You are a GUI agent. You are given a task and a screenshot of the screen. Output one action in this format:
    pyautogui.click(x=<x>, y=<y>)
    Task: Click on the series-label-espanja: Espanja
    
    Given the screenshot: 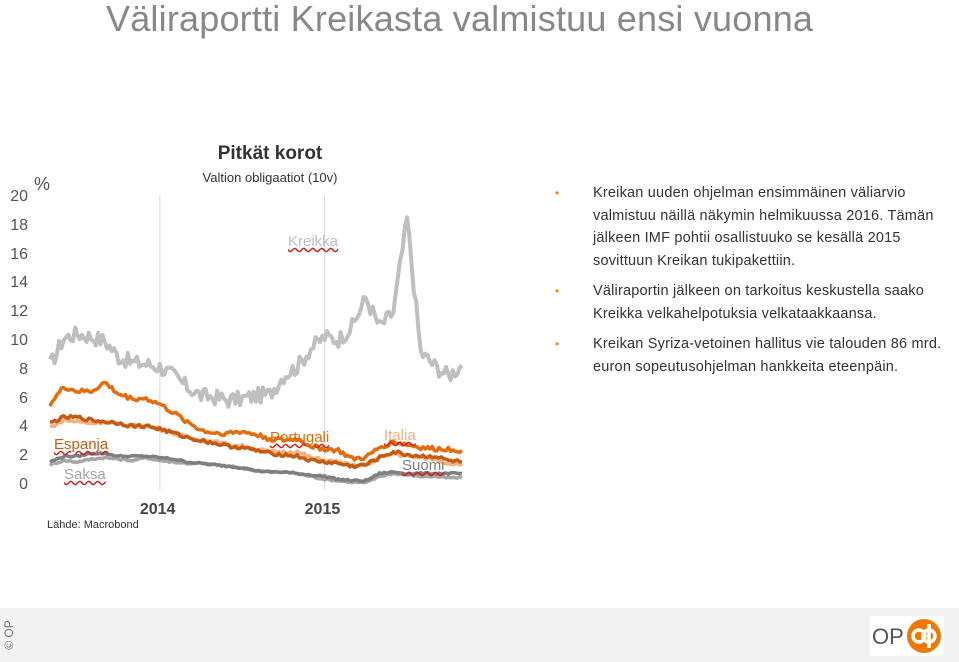 What is the action you would take?
    pyautogui.click(x=81, y=444)
    